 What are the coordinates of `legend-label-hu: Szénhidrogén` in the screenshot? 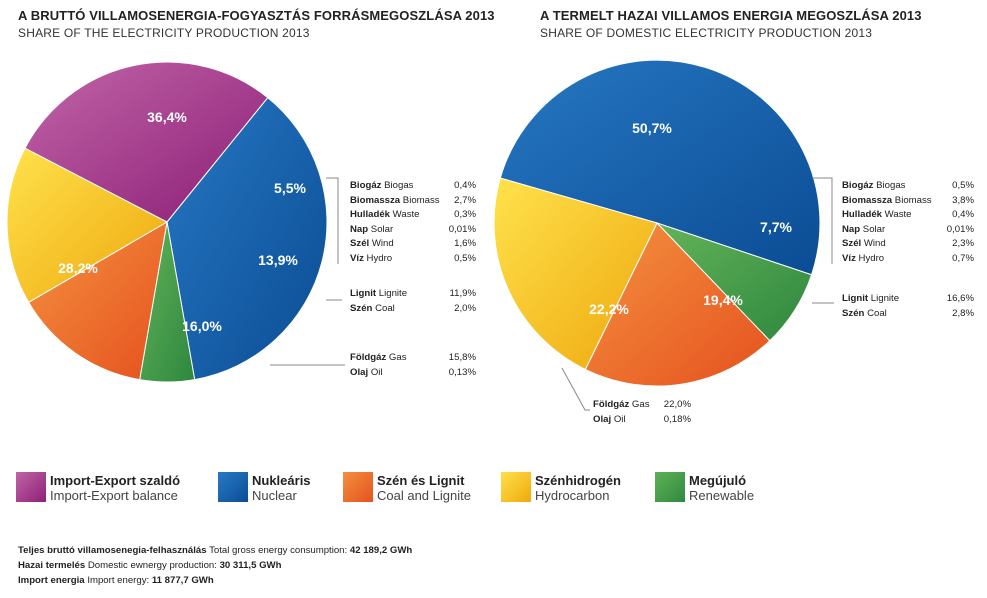 It's located at (578, 480).